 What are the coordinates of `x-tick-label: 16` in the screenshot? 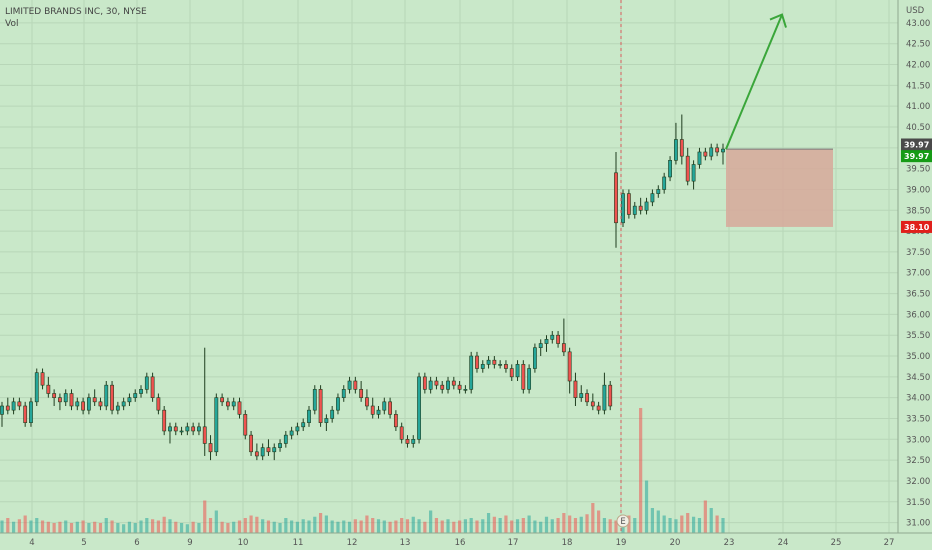 It's located at (460, 543).